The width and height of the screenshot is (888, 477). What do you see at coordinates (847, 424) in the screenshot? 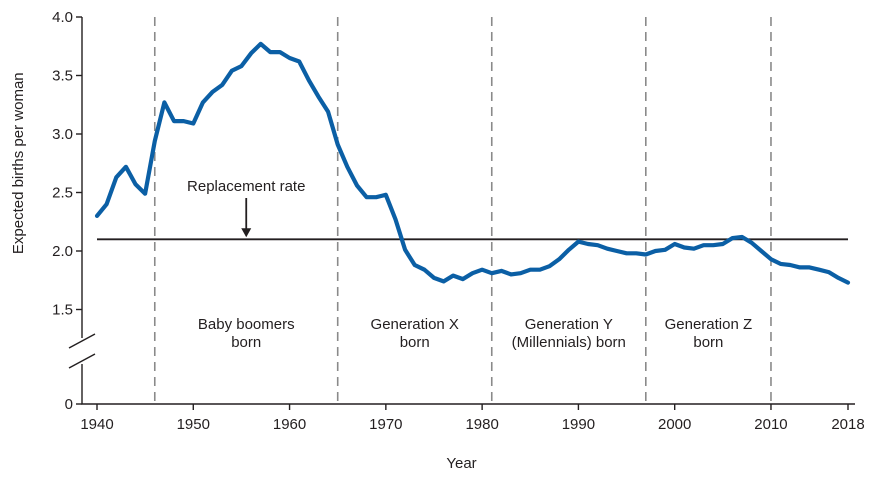
I see `x-tick-label: 2018` at bounding box center [847, 424].